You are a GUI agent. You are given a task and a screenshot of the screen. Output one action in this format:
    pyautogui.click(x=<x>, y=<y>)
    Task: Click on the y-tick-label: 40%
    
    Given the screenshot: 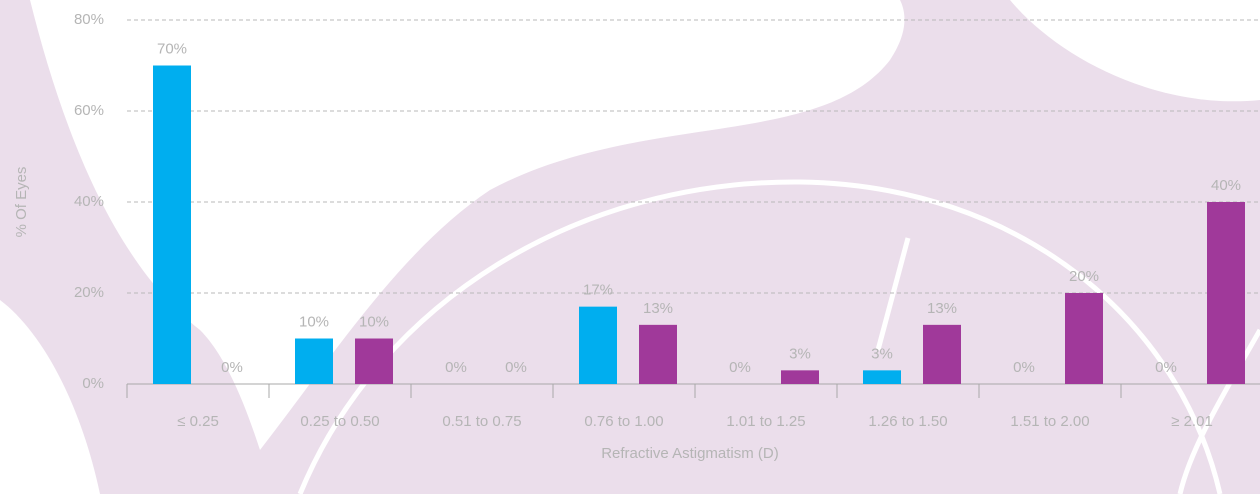 What is the action you would take?
    pyautogui.click(x=89, y=201)
    